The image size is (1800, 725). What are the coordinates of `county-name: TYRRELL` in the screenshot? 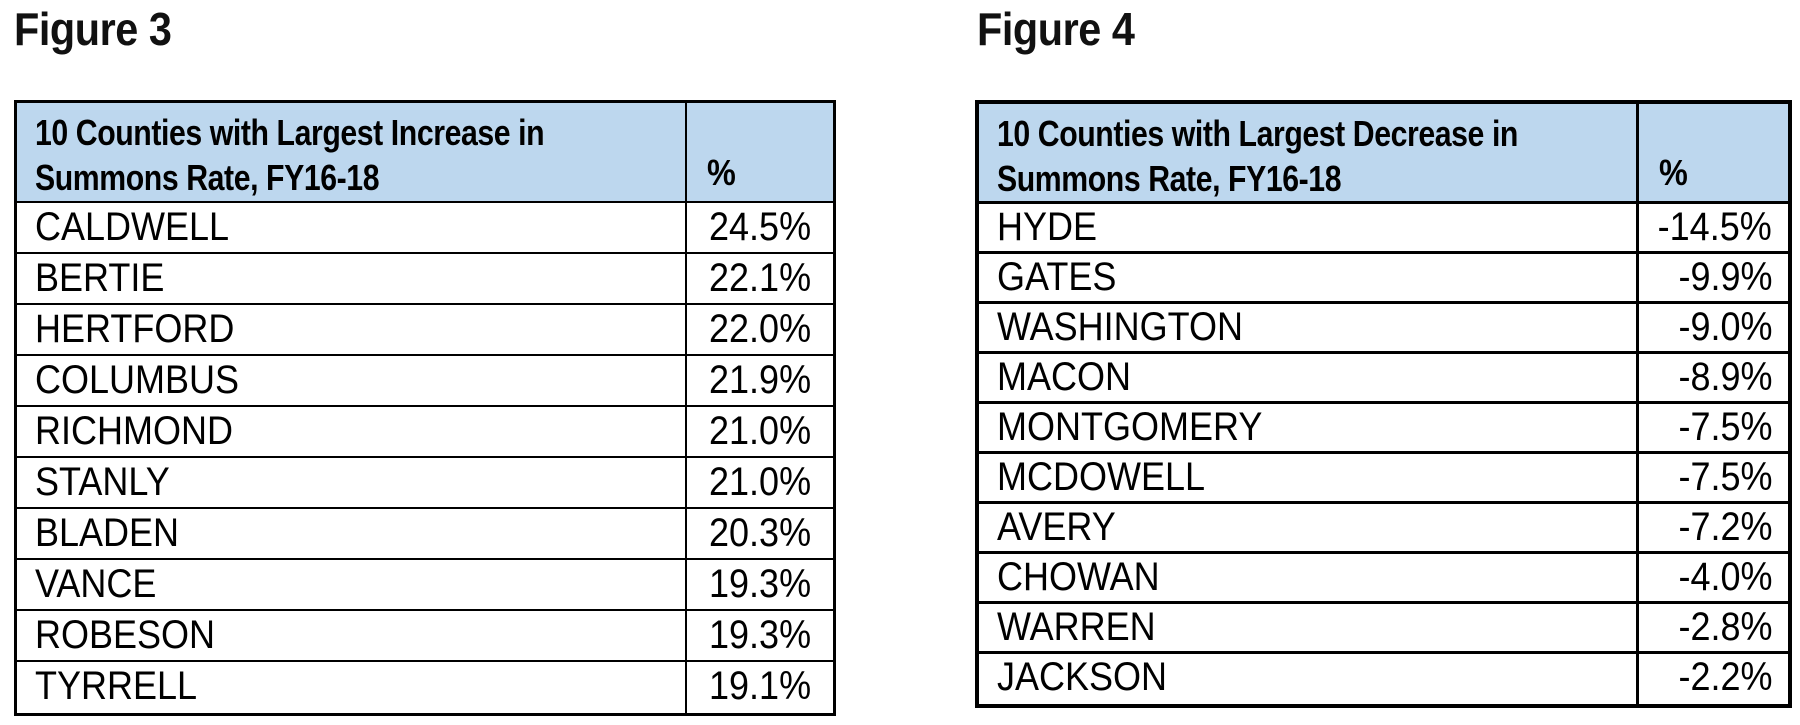 It's located at (116, 686).